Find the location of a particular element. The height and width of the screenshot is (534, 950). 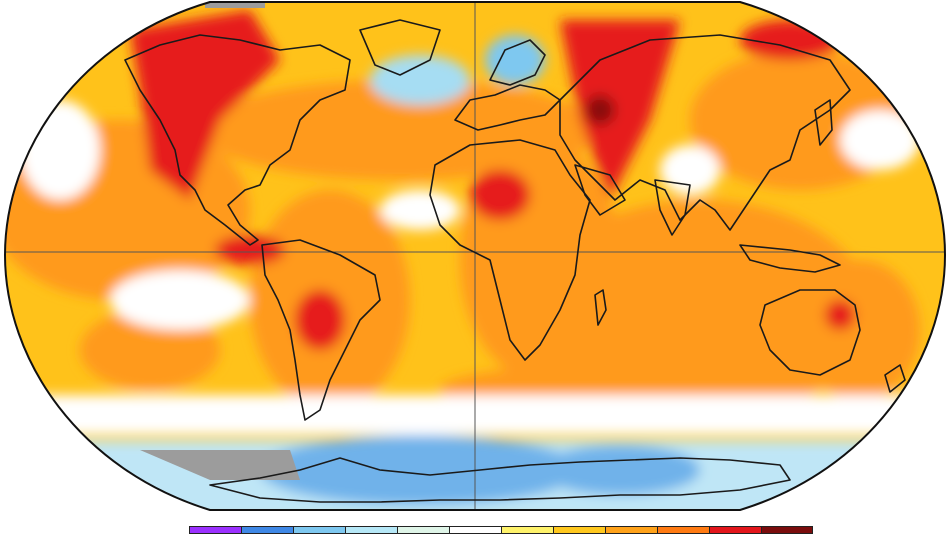

arabia-outline is located at coordinates (600, 190).